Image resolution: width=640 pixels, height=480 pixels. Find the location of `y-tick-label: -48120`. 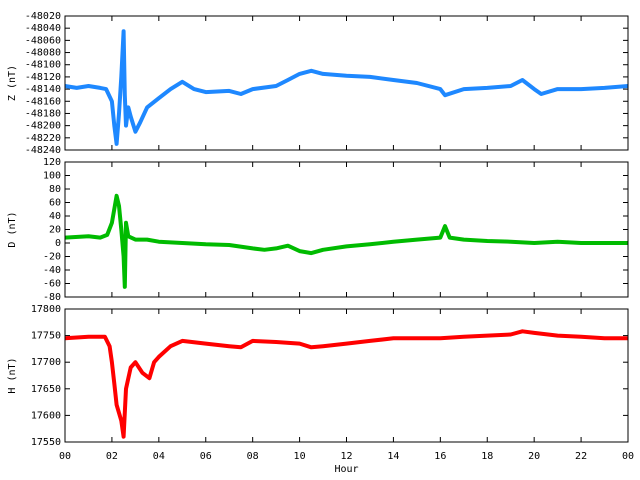

y-tick-label: -48120 is located at coordinates (43, 77).